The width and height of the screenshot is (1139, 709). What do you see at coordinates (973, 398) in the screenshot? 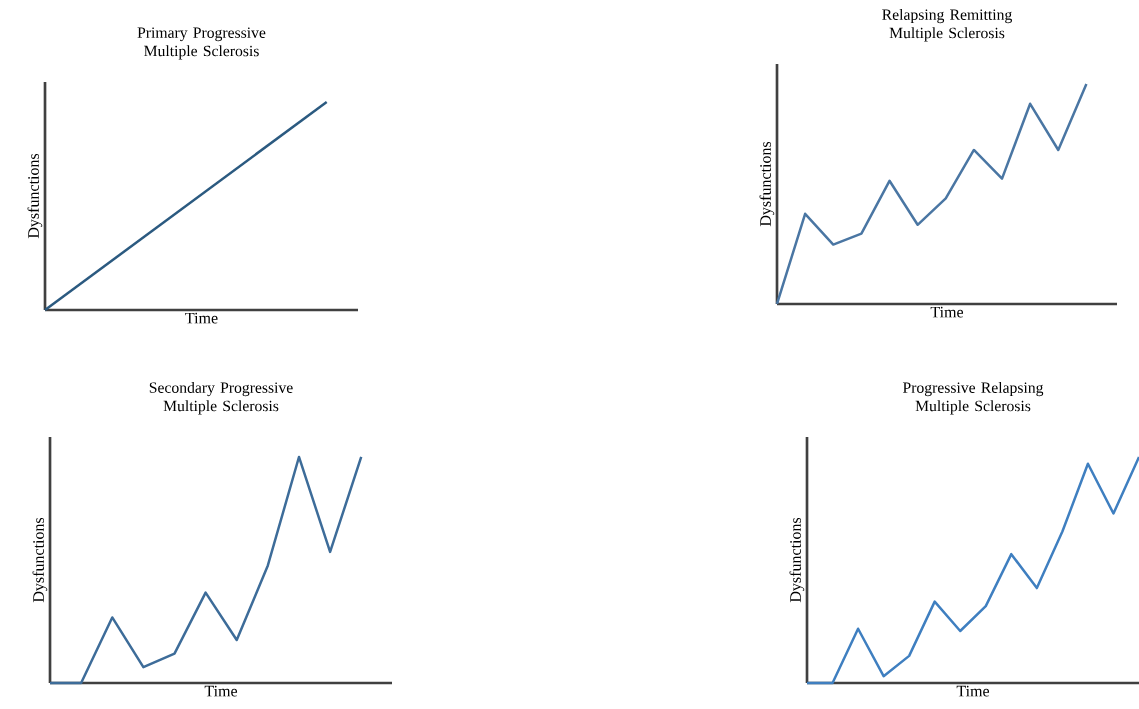
I see `chart-title: Progressive Relapsing Multiple Sclerosis` at bounding box center [973, 398].